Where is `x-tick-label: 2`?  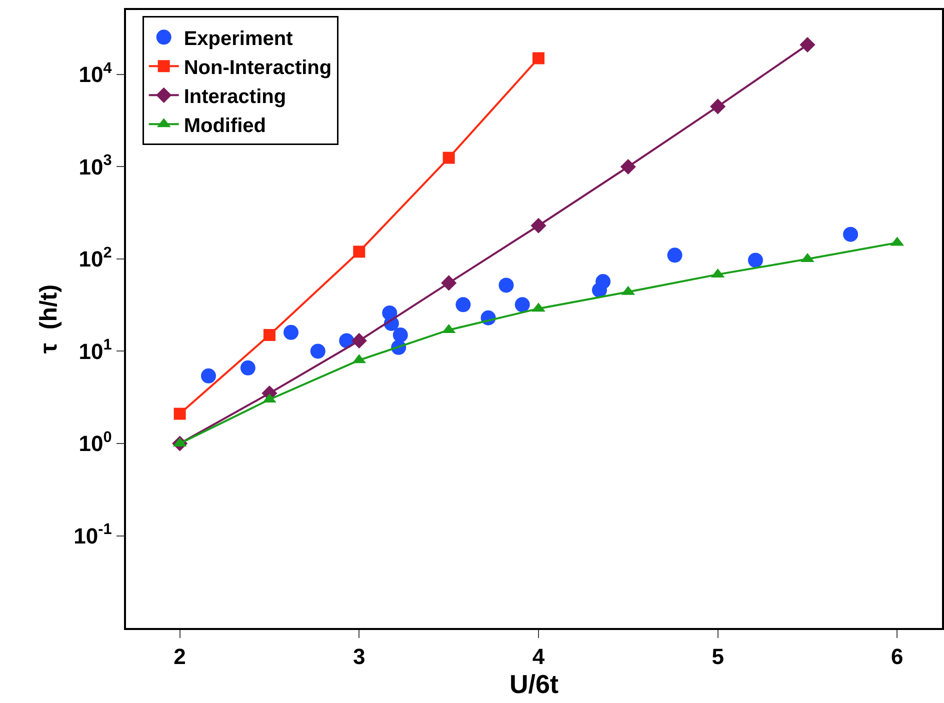
x-tick-label: 2 is located at coordinates (180, 657).